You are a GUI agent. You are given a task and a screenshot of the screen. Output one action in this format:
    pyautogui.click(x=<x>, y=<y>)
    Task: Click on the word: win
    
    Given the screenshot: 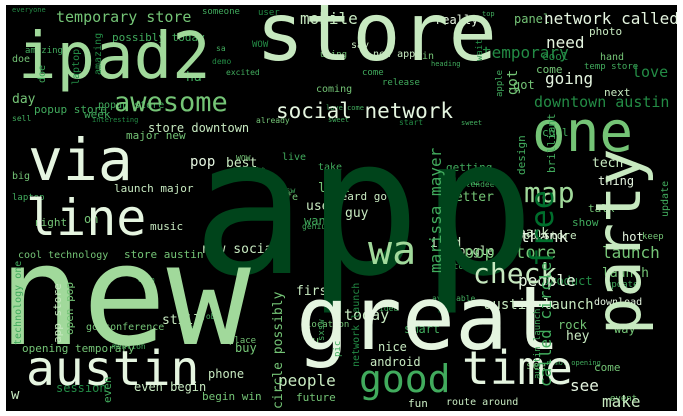 What is the action you would take?
    pyautogui.click(x=425, y=56)
    